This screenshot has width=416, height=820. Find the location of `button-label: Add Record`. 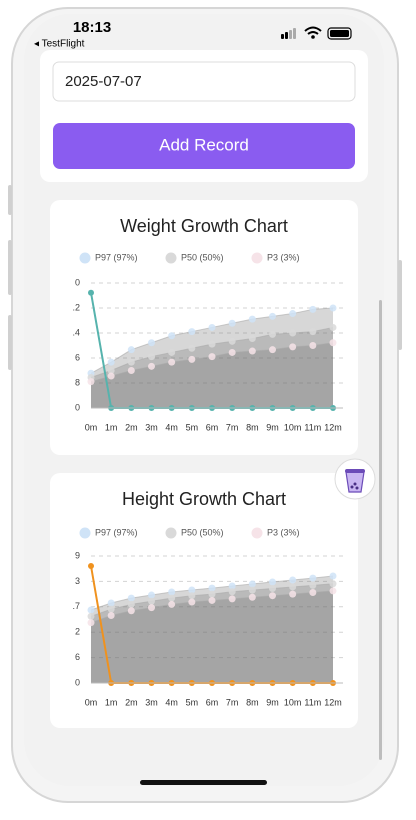

button-label: Add Record is located at coordinates (204, 144).